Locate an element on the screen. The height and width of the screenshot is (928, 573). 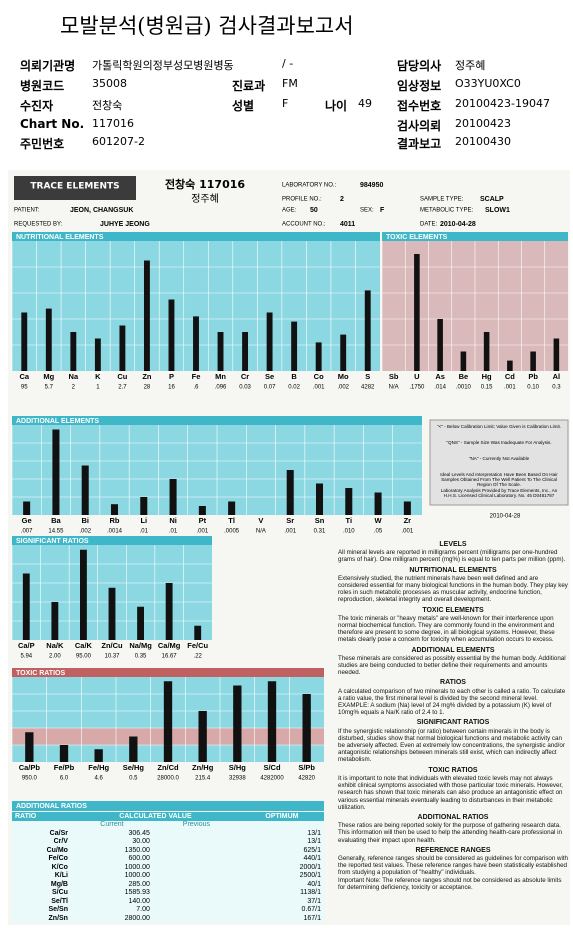
element-value: .002 is located at coordinates (343, 388).